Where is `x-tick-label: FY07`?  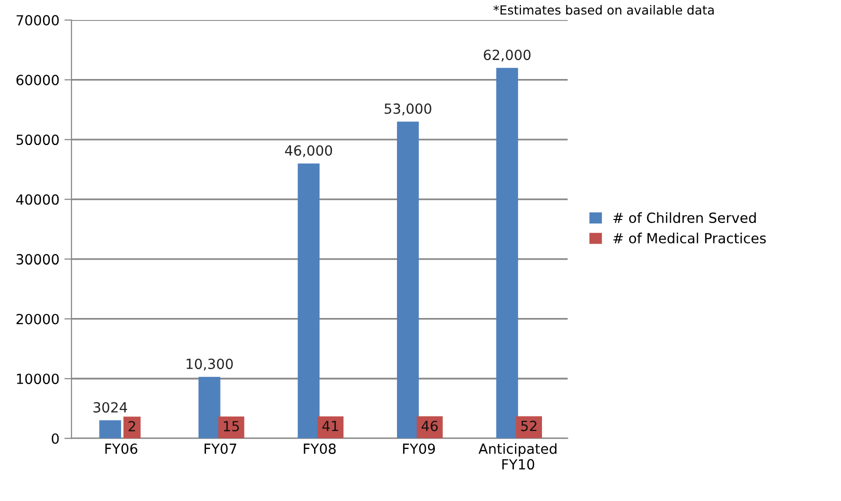 x-tick-label: FY07 is located at coordinates (220, 448).